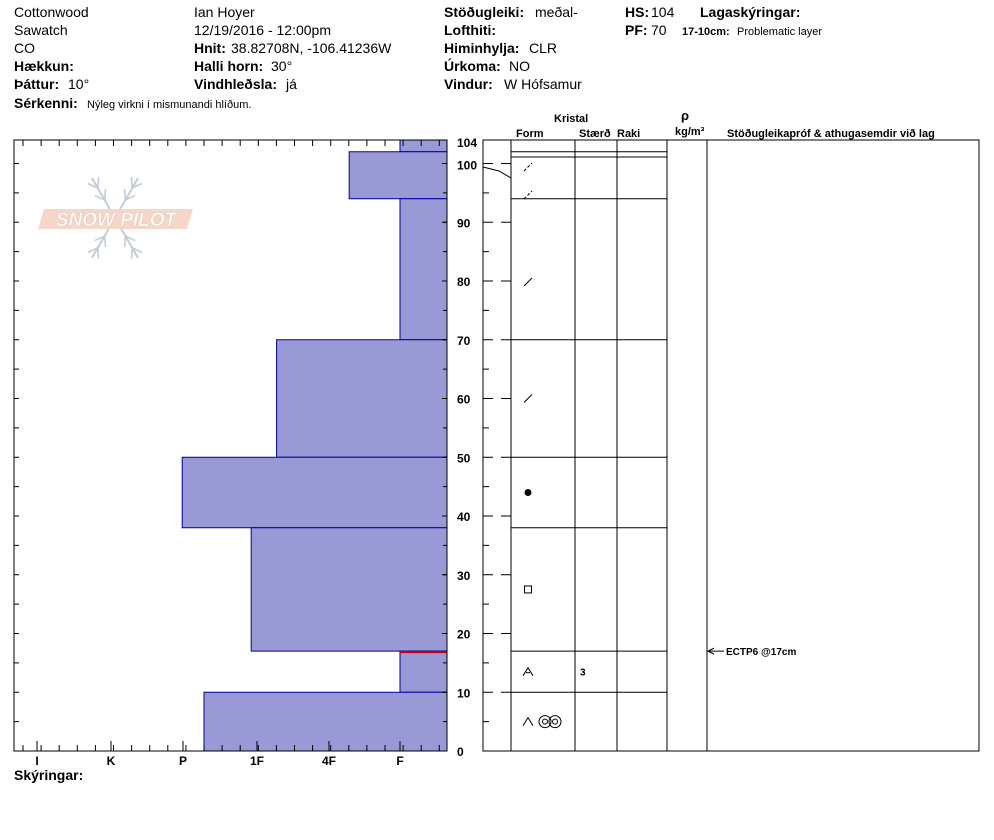  I want to click on depth-label: 40, so click(464, 517).